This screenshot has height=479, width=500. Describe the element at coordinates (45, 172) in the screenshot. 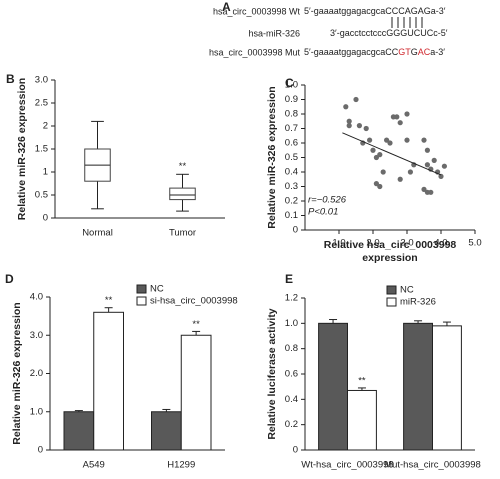

I see `y-tick-label: 1` at that location.